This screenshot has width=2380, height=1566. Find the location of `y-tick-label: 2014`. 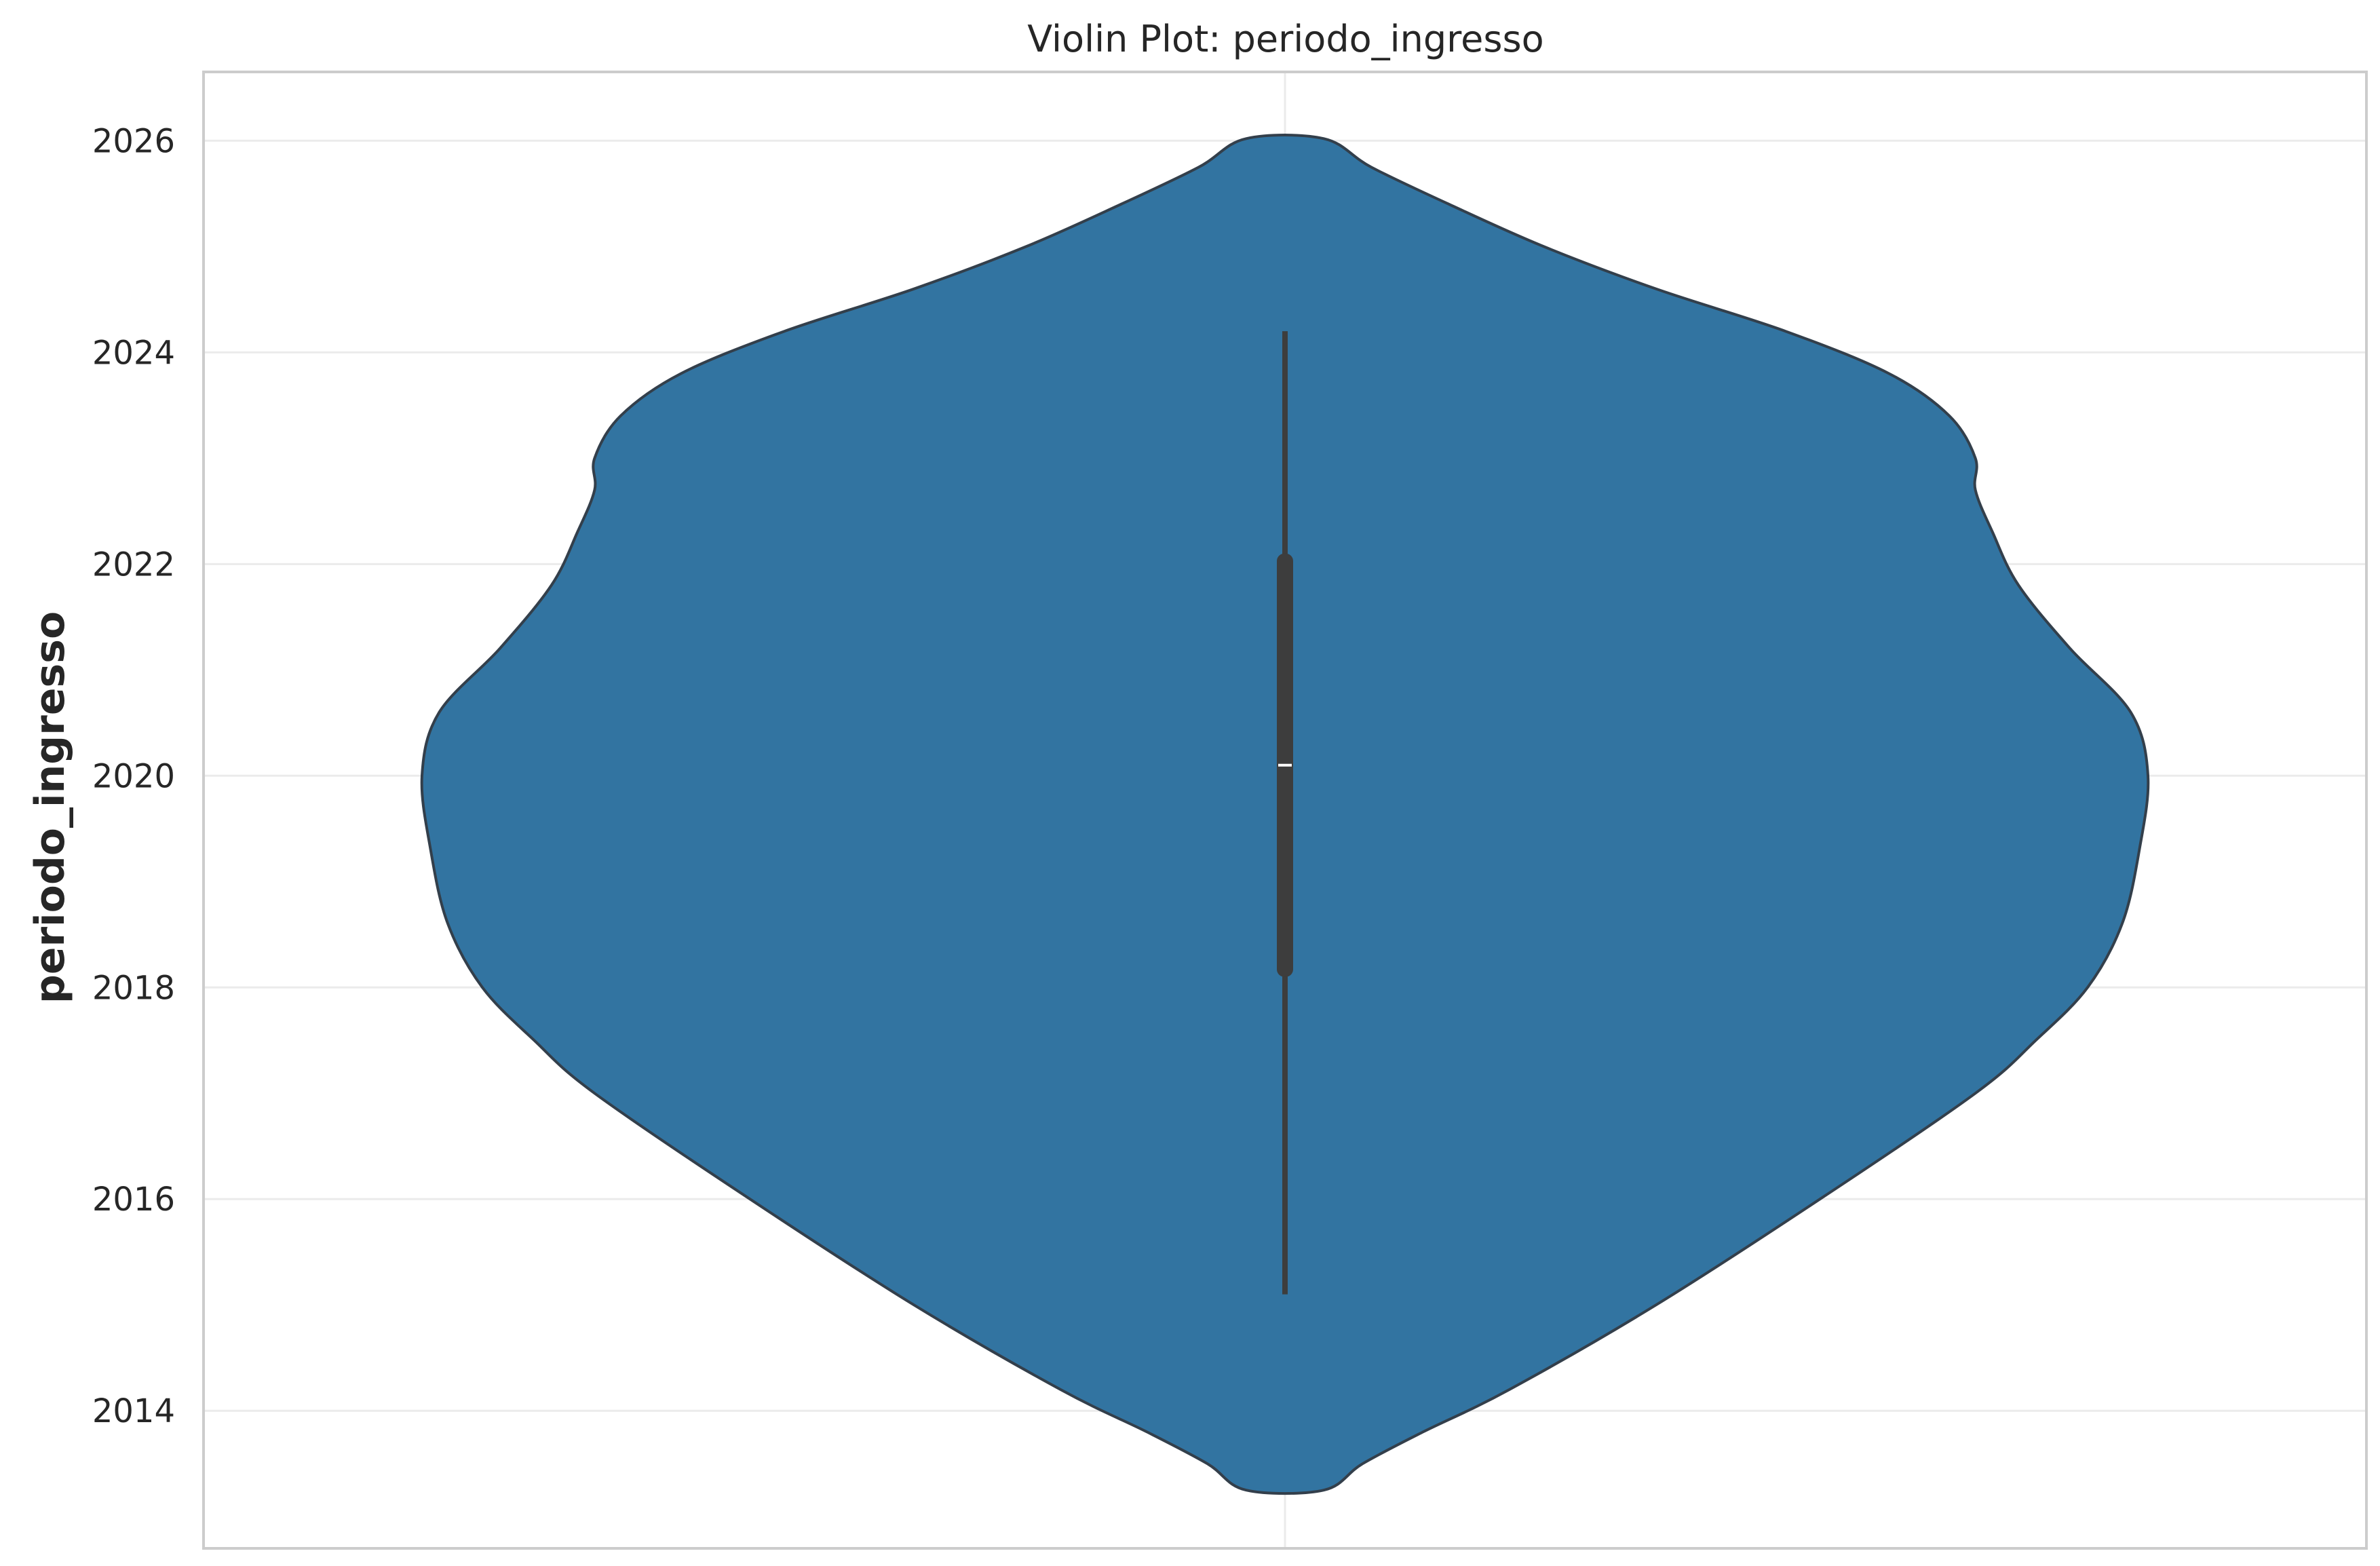

y-tick-label: 2014 is located at coordinates (134, 1411).